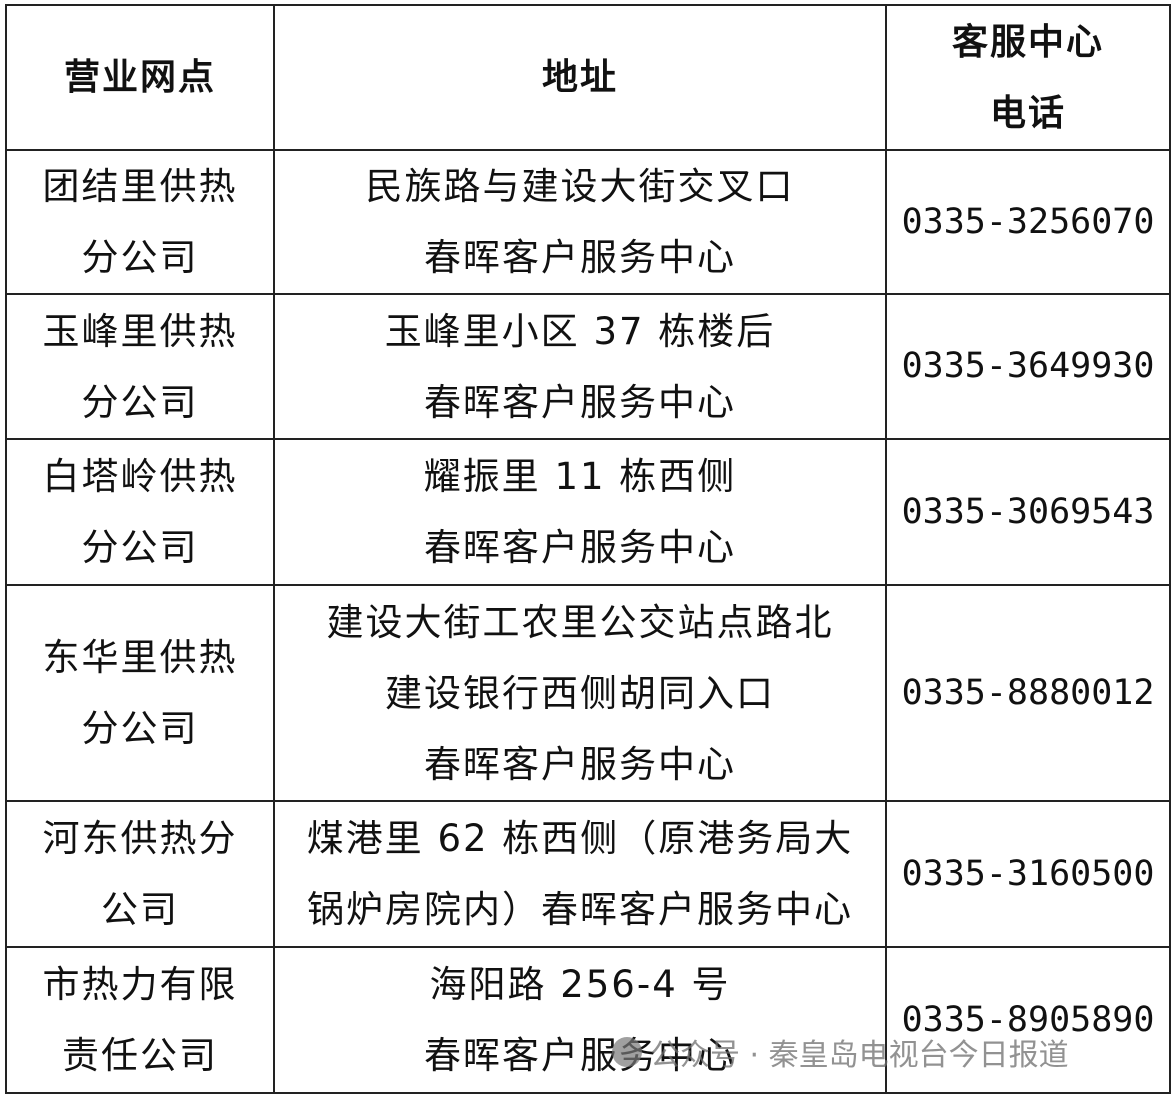 The width and height of the screenshot is (1172, 1096). I want to click on address-cell: 海阳路 256-4 号春晖客户服务中心, so click(580, 1020).